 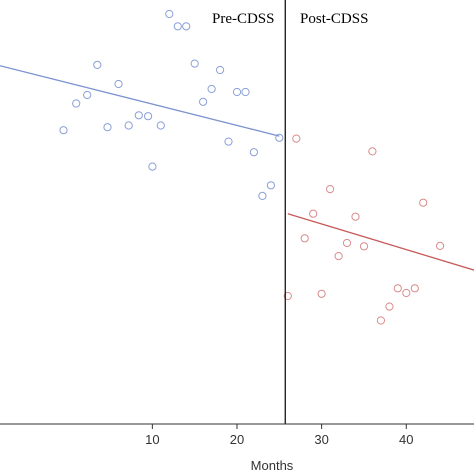 I want to click on post-cdss-label: Post-CDSS, so click(x=334, y=19).